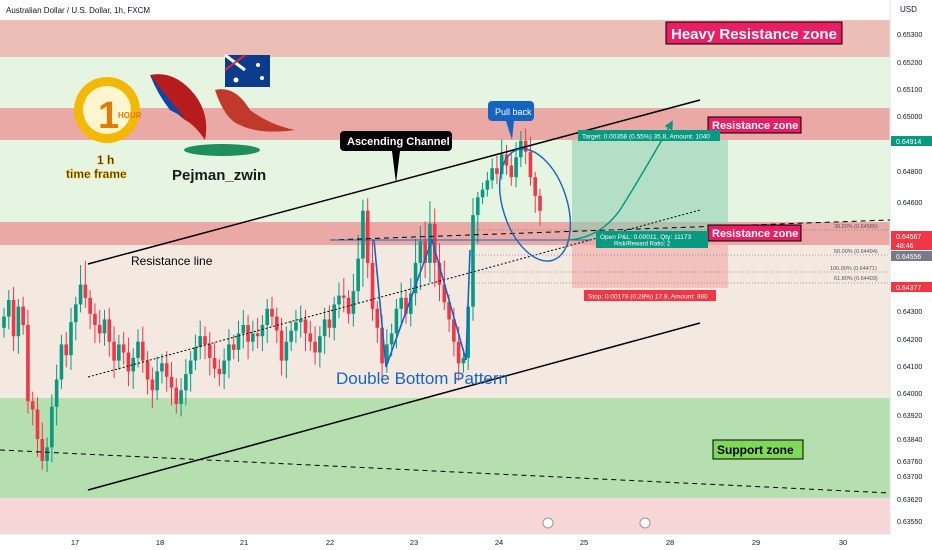  I want to click on y-tick-label: 0.63550, so click(909, 522).